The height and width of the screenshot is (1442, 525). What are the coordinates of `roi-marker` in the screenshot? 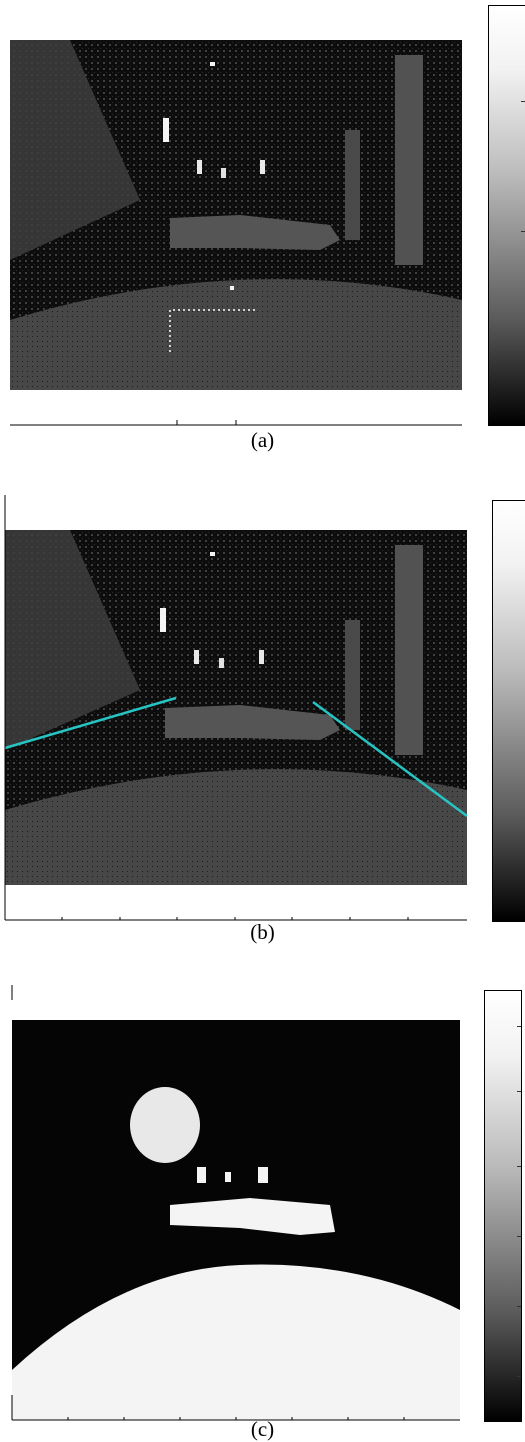 It's located at (212, 332).